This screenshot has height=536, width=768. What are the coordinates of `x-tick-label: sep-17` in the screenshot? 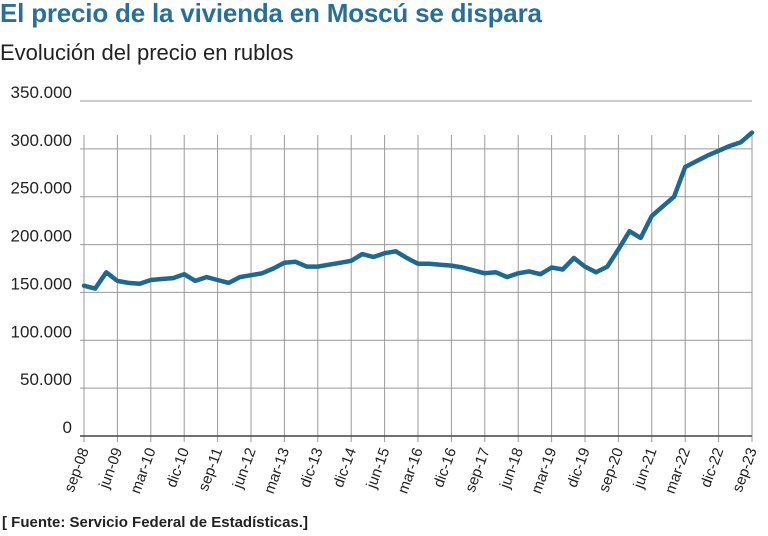 It's located at (478, 470).